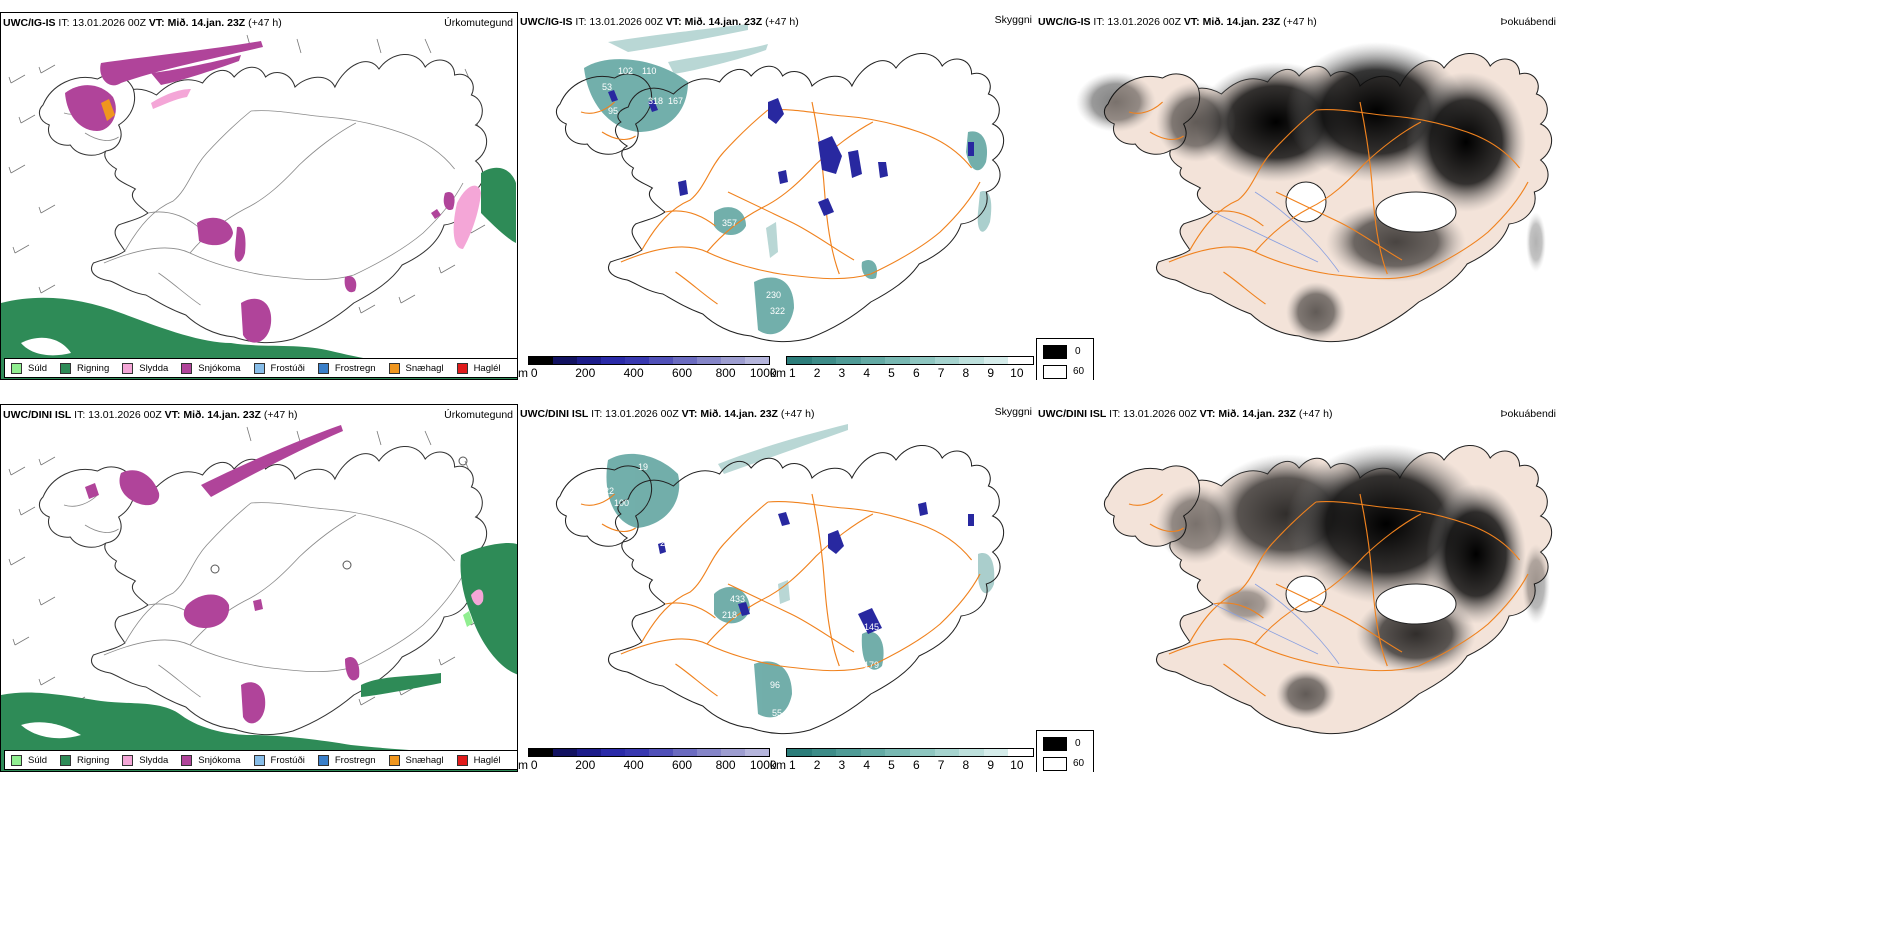  Describe the element at coordinates (655, 101) in the screenshot. I see `visibility-label: 318` at that location.